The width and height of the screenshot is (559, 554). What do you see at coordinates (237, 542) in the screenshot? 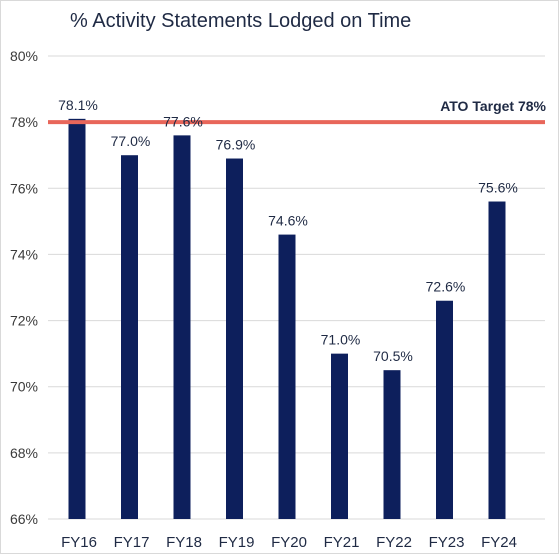
I see `x-tick-label: FY19` at bounding box center [237, 542].